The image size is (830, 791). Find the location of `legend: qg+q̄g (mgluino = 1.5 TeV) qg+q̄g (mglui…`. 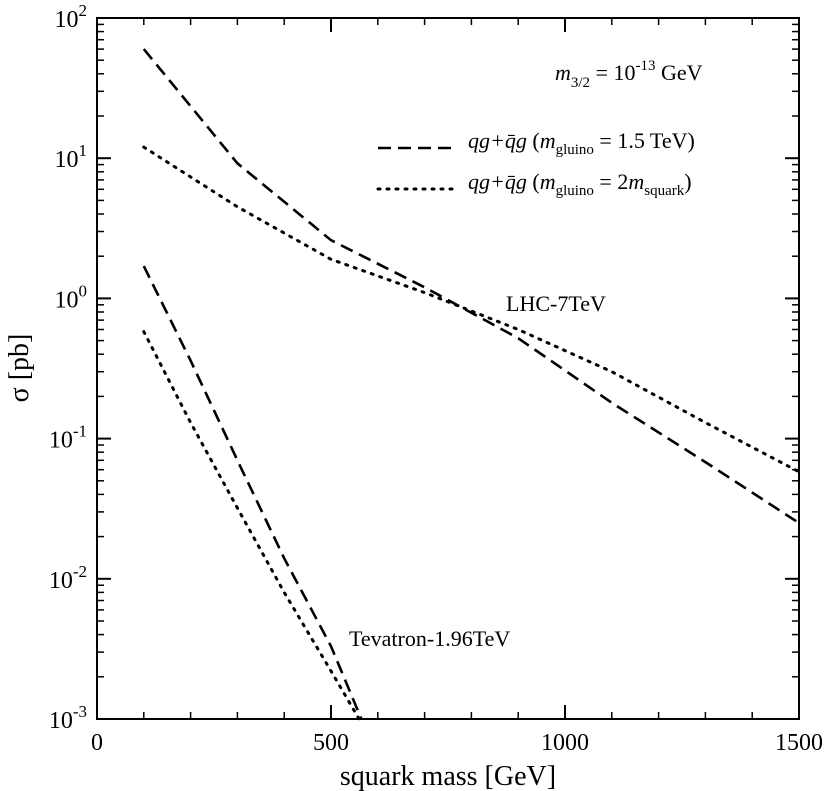

legend: qg+q̄g (mgluino = 1.5 TeV) qg+q̄g (mglui… is located at coordinates (535, 163).